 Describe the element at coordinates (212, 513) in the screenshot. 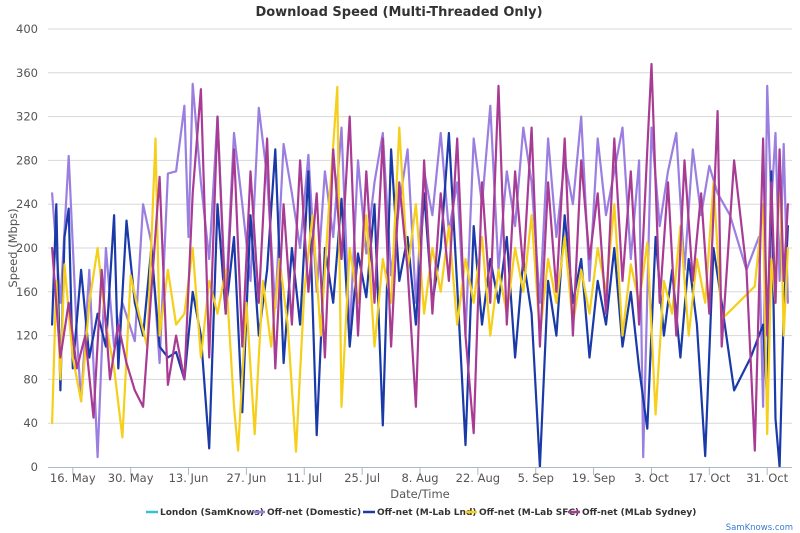

I see `legend-label: London (SamKnows)` at that location.